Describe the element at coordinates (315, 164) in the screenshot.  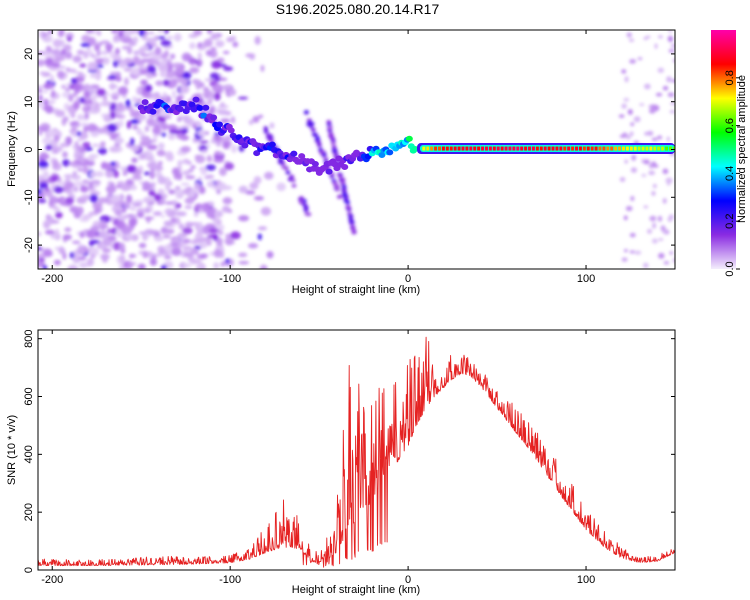
I see `ridge-blob` at that location.